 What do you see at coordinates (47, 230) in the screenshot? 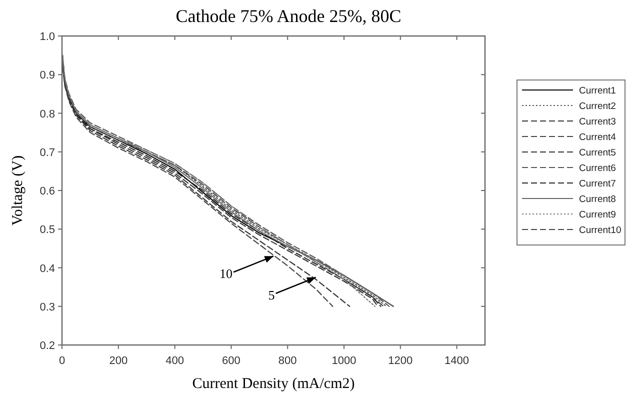
I see `y-tick-label: 0.5` at bounding box center [47, 230].